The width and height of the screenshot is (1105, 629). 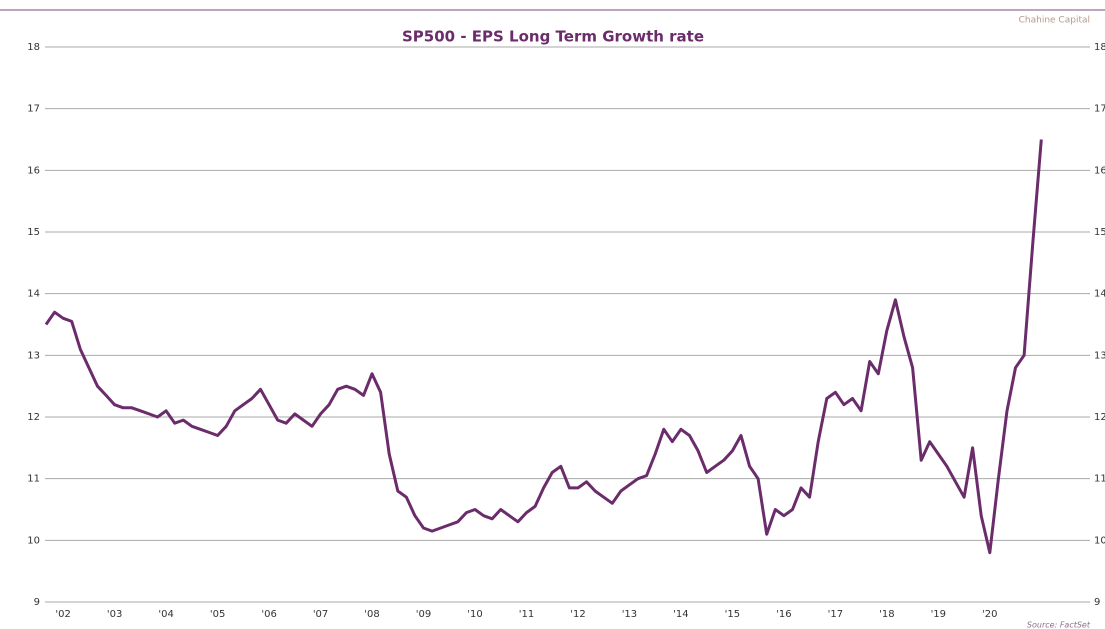 What do you see at coordinates (371, 614) in the screenshot?
I see `x-tick-label: '08` at bounding box center [371, 614].